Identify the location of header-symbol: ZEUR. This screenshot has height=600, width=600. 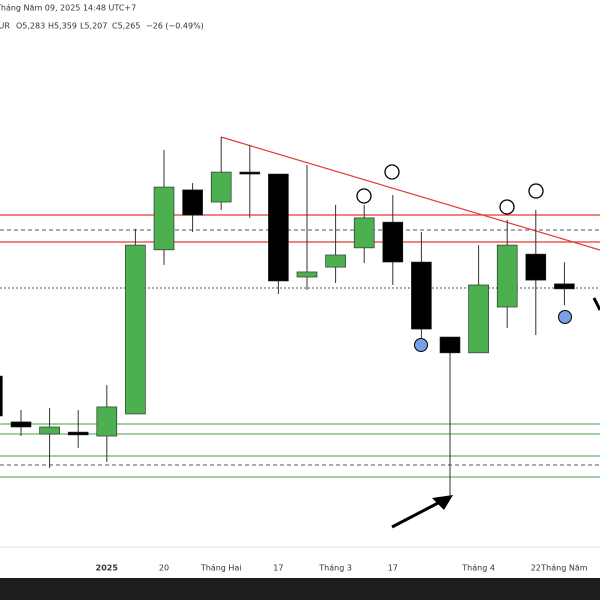
(5, 26).